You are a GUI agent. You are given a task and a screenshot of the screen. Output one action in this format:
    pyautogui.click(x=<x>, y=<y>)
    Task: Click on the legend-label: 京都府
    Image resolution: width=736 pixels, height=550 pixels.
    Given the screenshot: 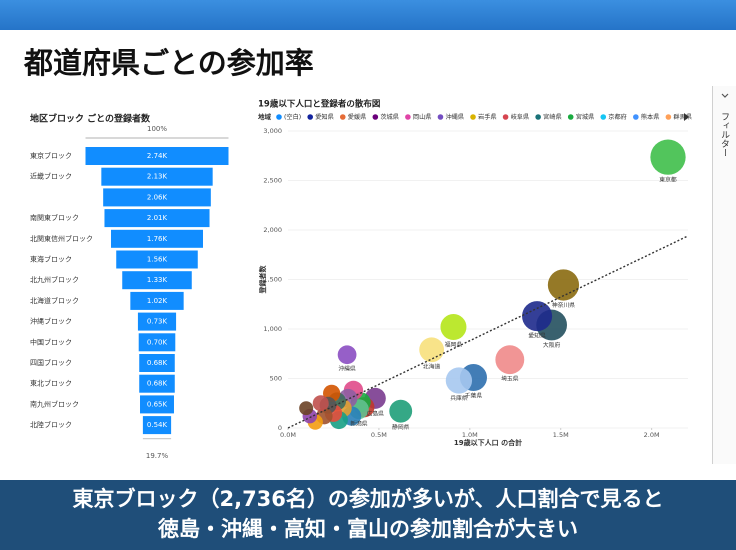 What is the action you would take?
    pyautogui.click(x=617, y=117)
    